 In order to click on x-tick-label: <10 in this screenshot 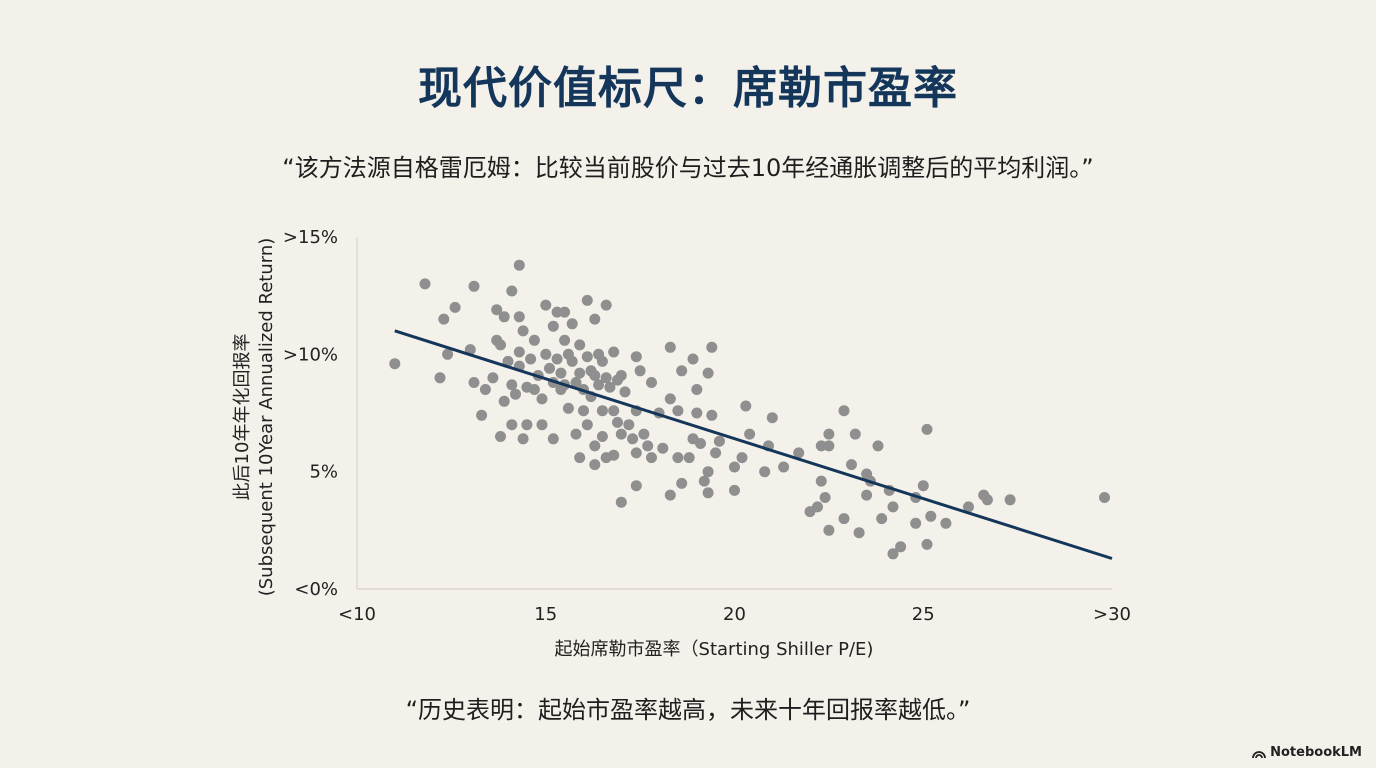, I will do `click(357, 614)`.